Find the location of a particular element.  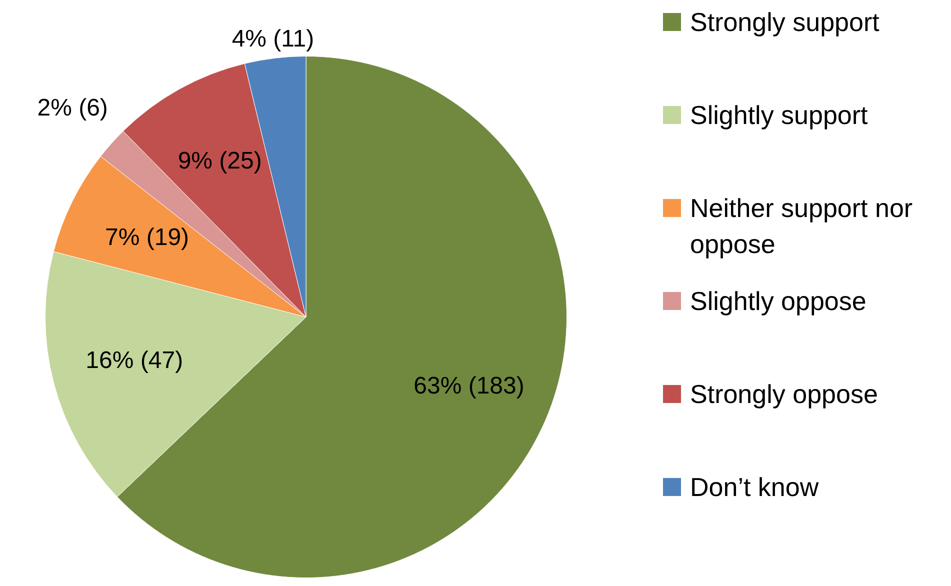

legend-label: Don’t know is located at coordinates (754, 487).